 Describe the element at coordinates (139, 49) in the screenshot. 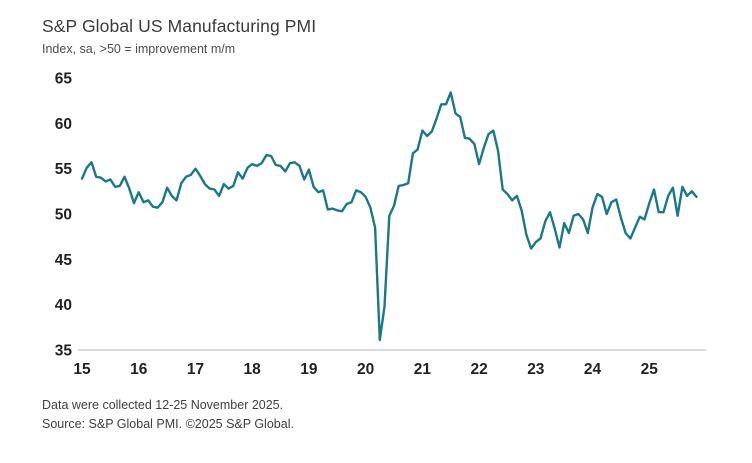

I see `chart-subtitle: Index, sa, >50 = improvement m/m` at that location.